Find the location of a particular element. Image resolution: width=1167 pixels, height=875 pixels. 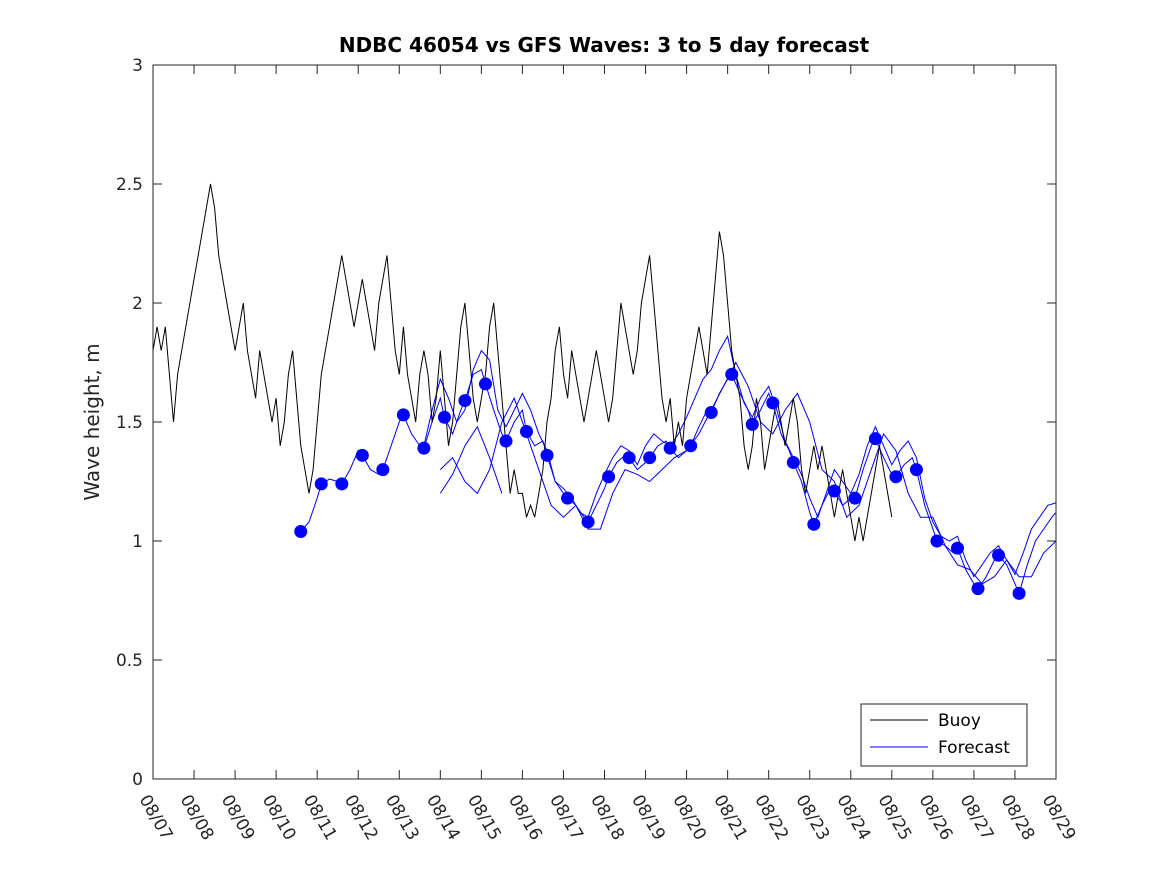

y-tick-label: 1 is located at coordinates (137, 542).